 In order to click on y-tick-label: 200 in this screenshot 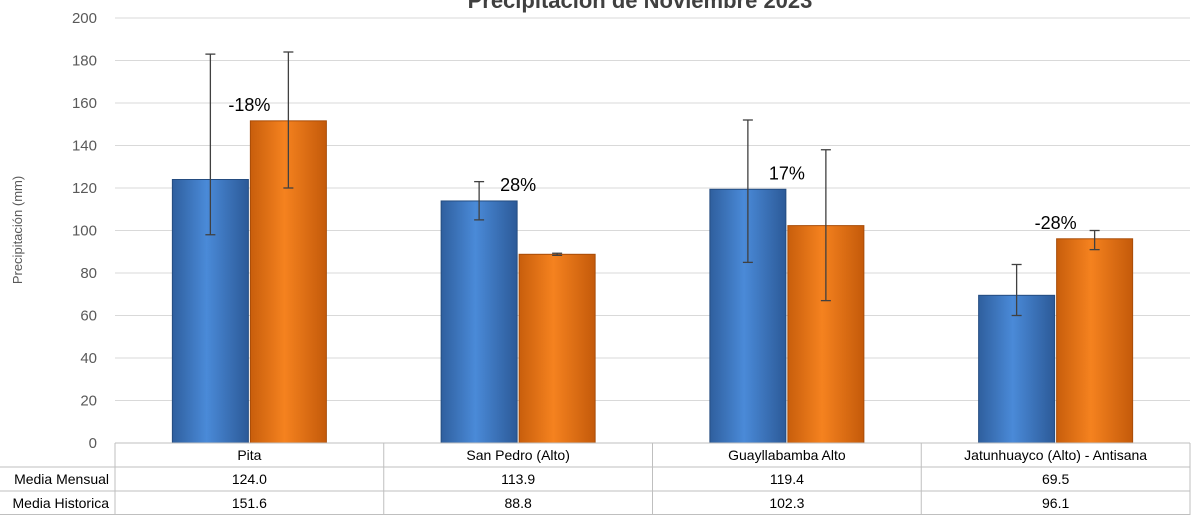, I will do `click(84, 18)`.